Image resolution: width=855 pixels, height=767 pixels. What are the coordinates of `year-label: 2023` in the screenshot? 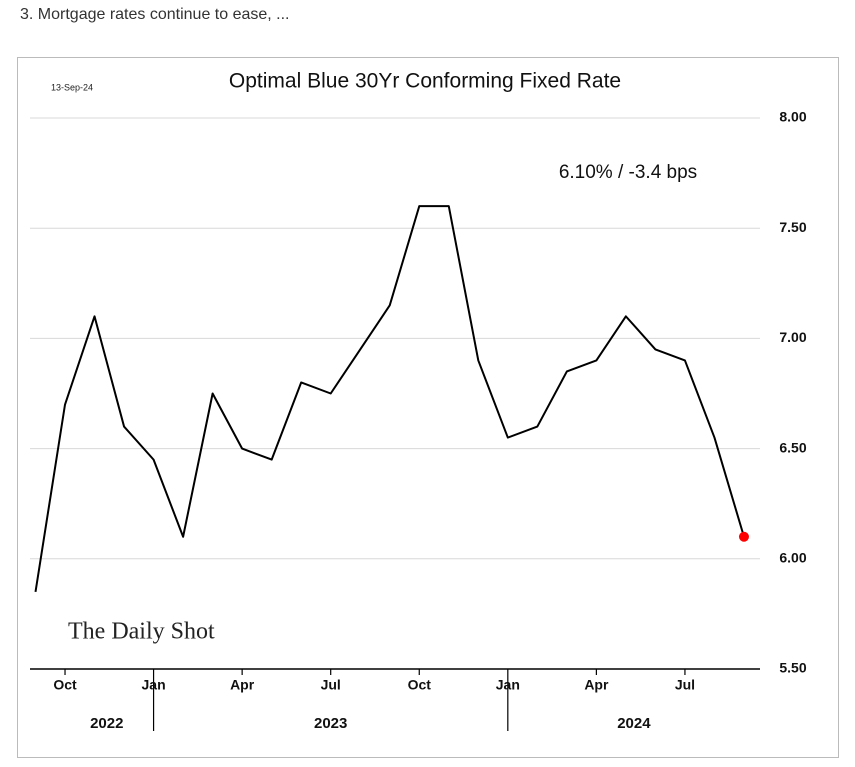 It's located at (330, 723).